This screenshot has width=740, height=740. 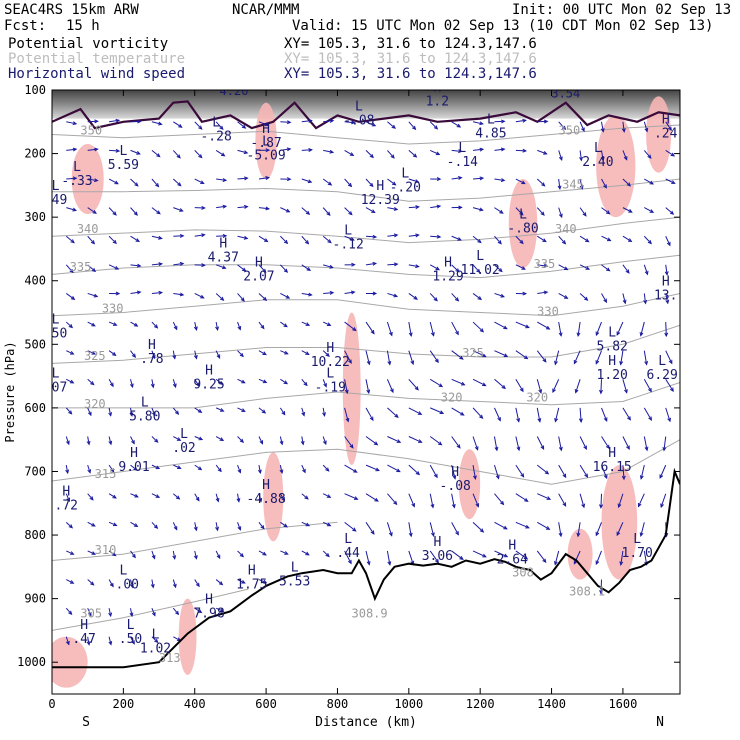 I want to click on pv-shade-region, so click(x=87, y=179).